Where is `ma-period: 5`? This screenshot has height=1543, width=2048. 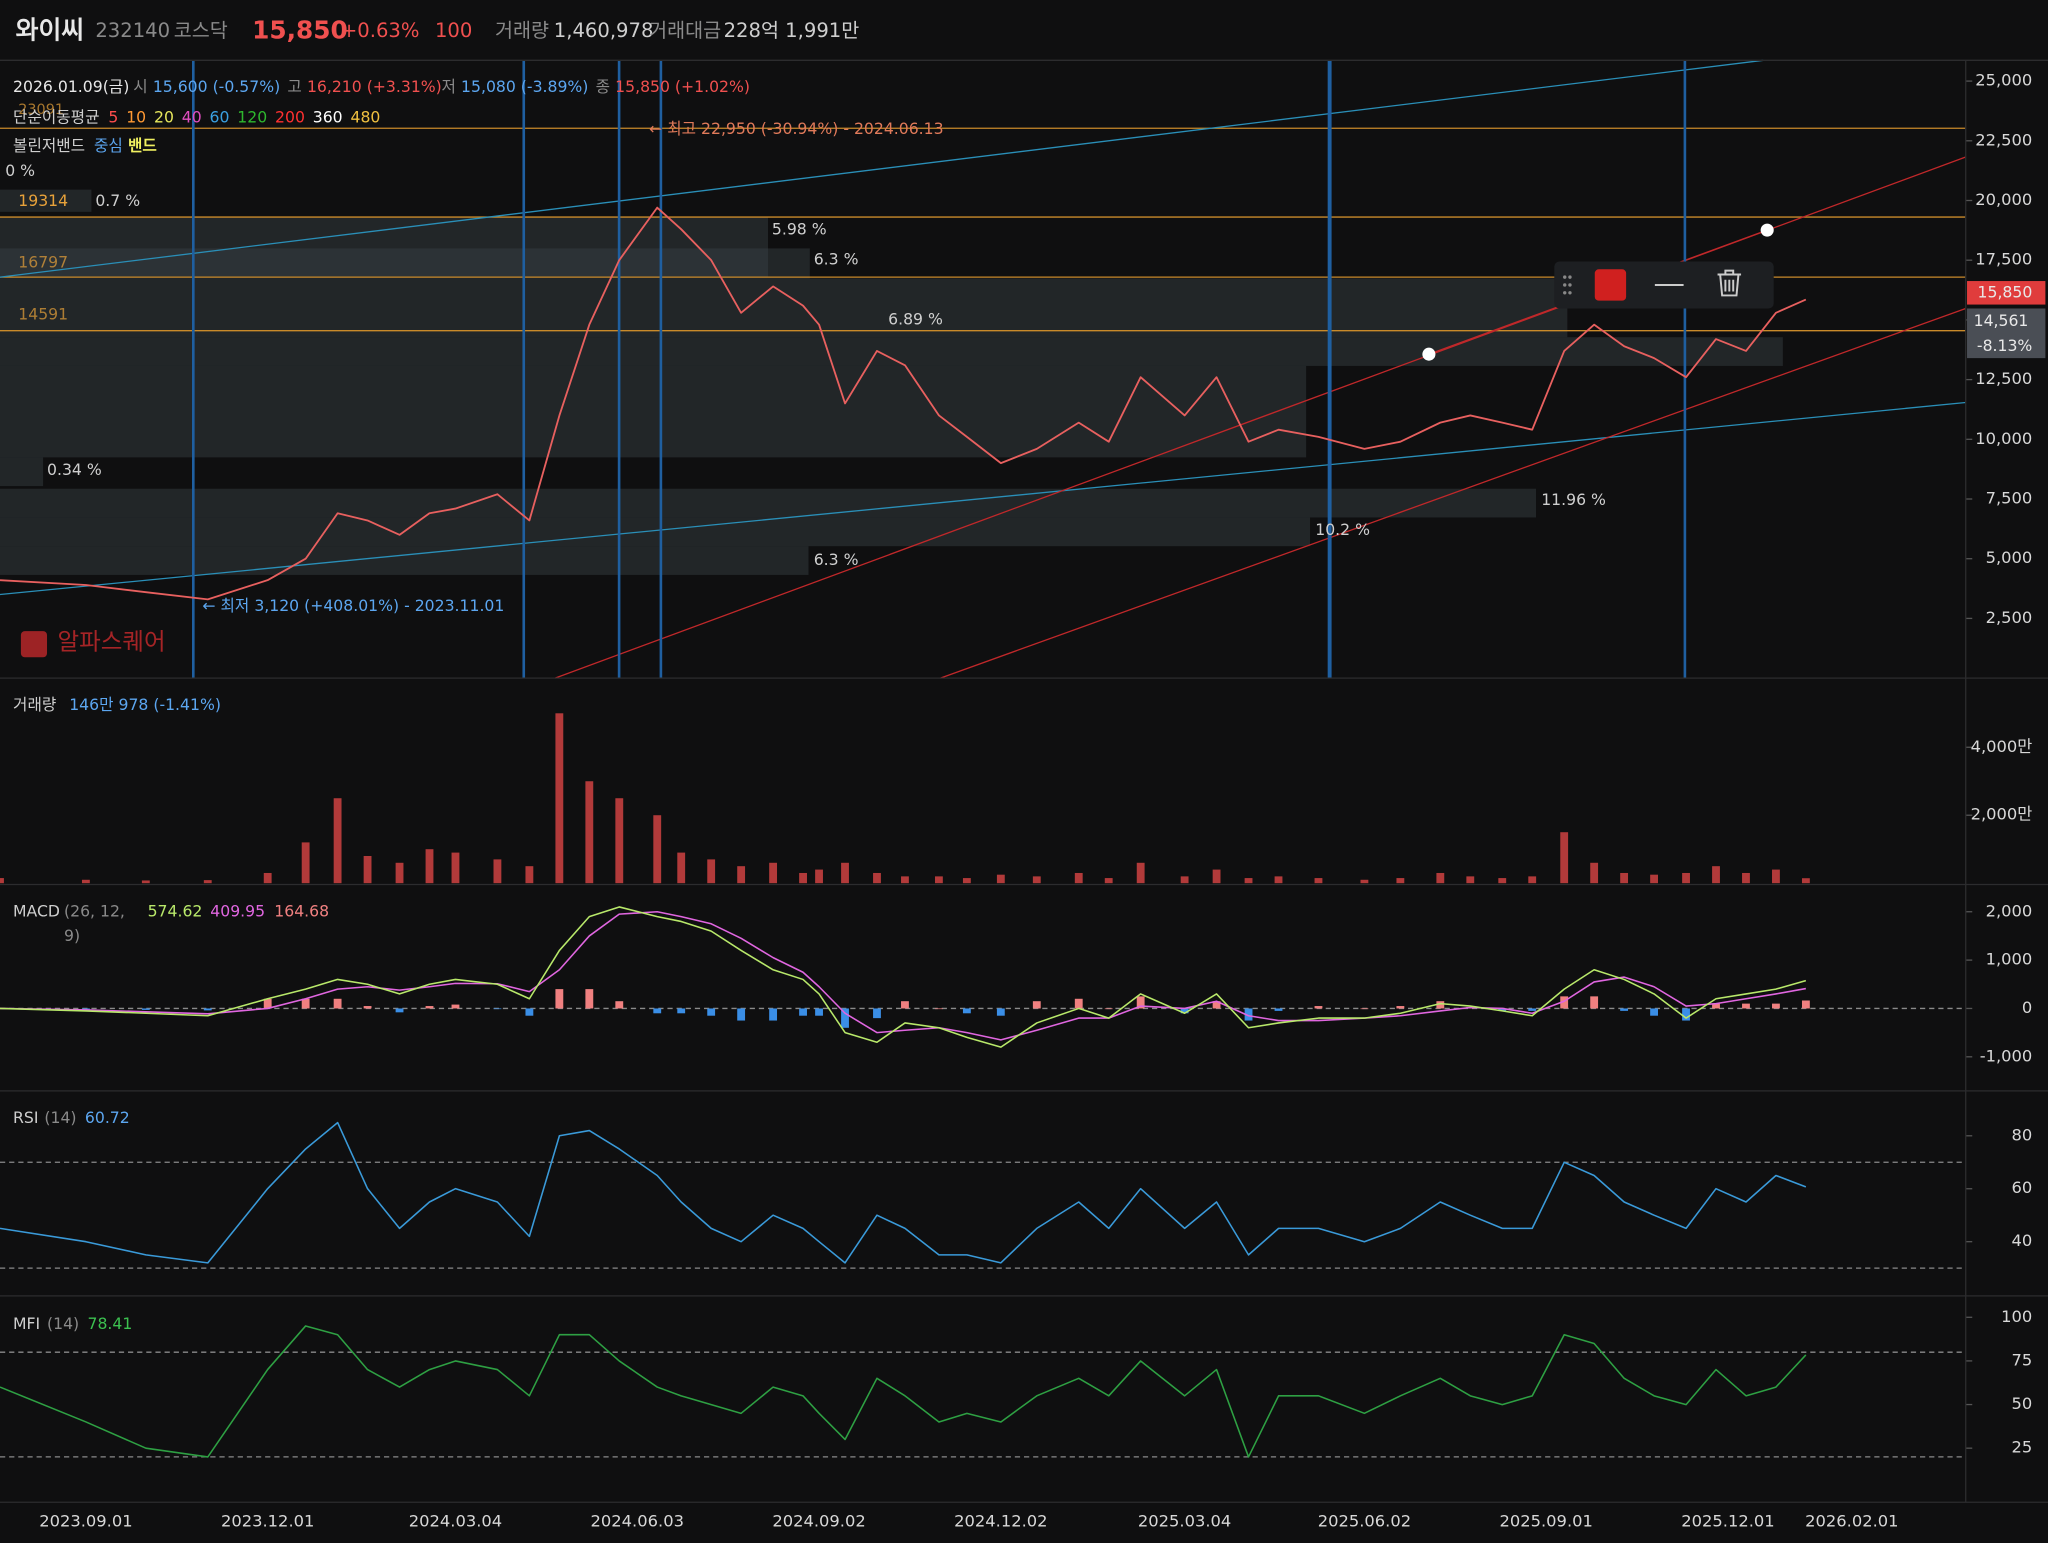 ma-period: 5 is located at coordinates (113, 116).